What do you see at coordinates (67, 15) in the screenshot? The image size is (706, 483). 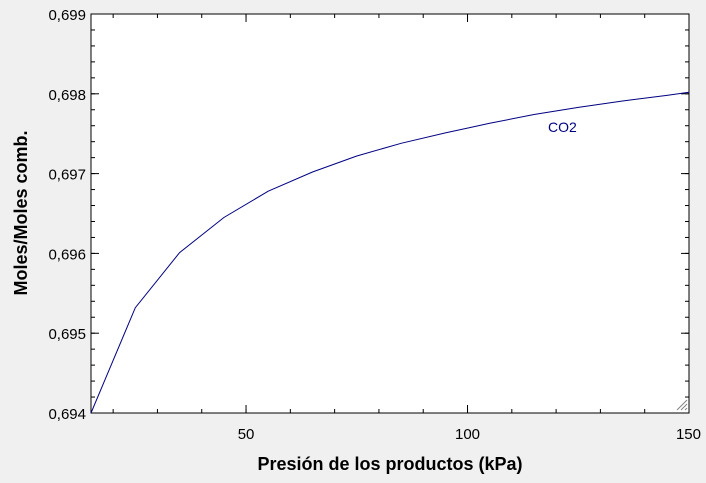 I see `y-tick-label: 0,699` at bounding box center [67, 15].